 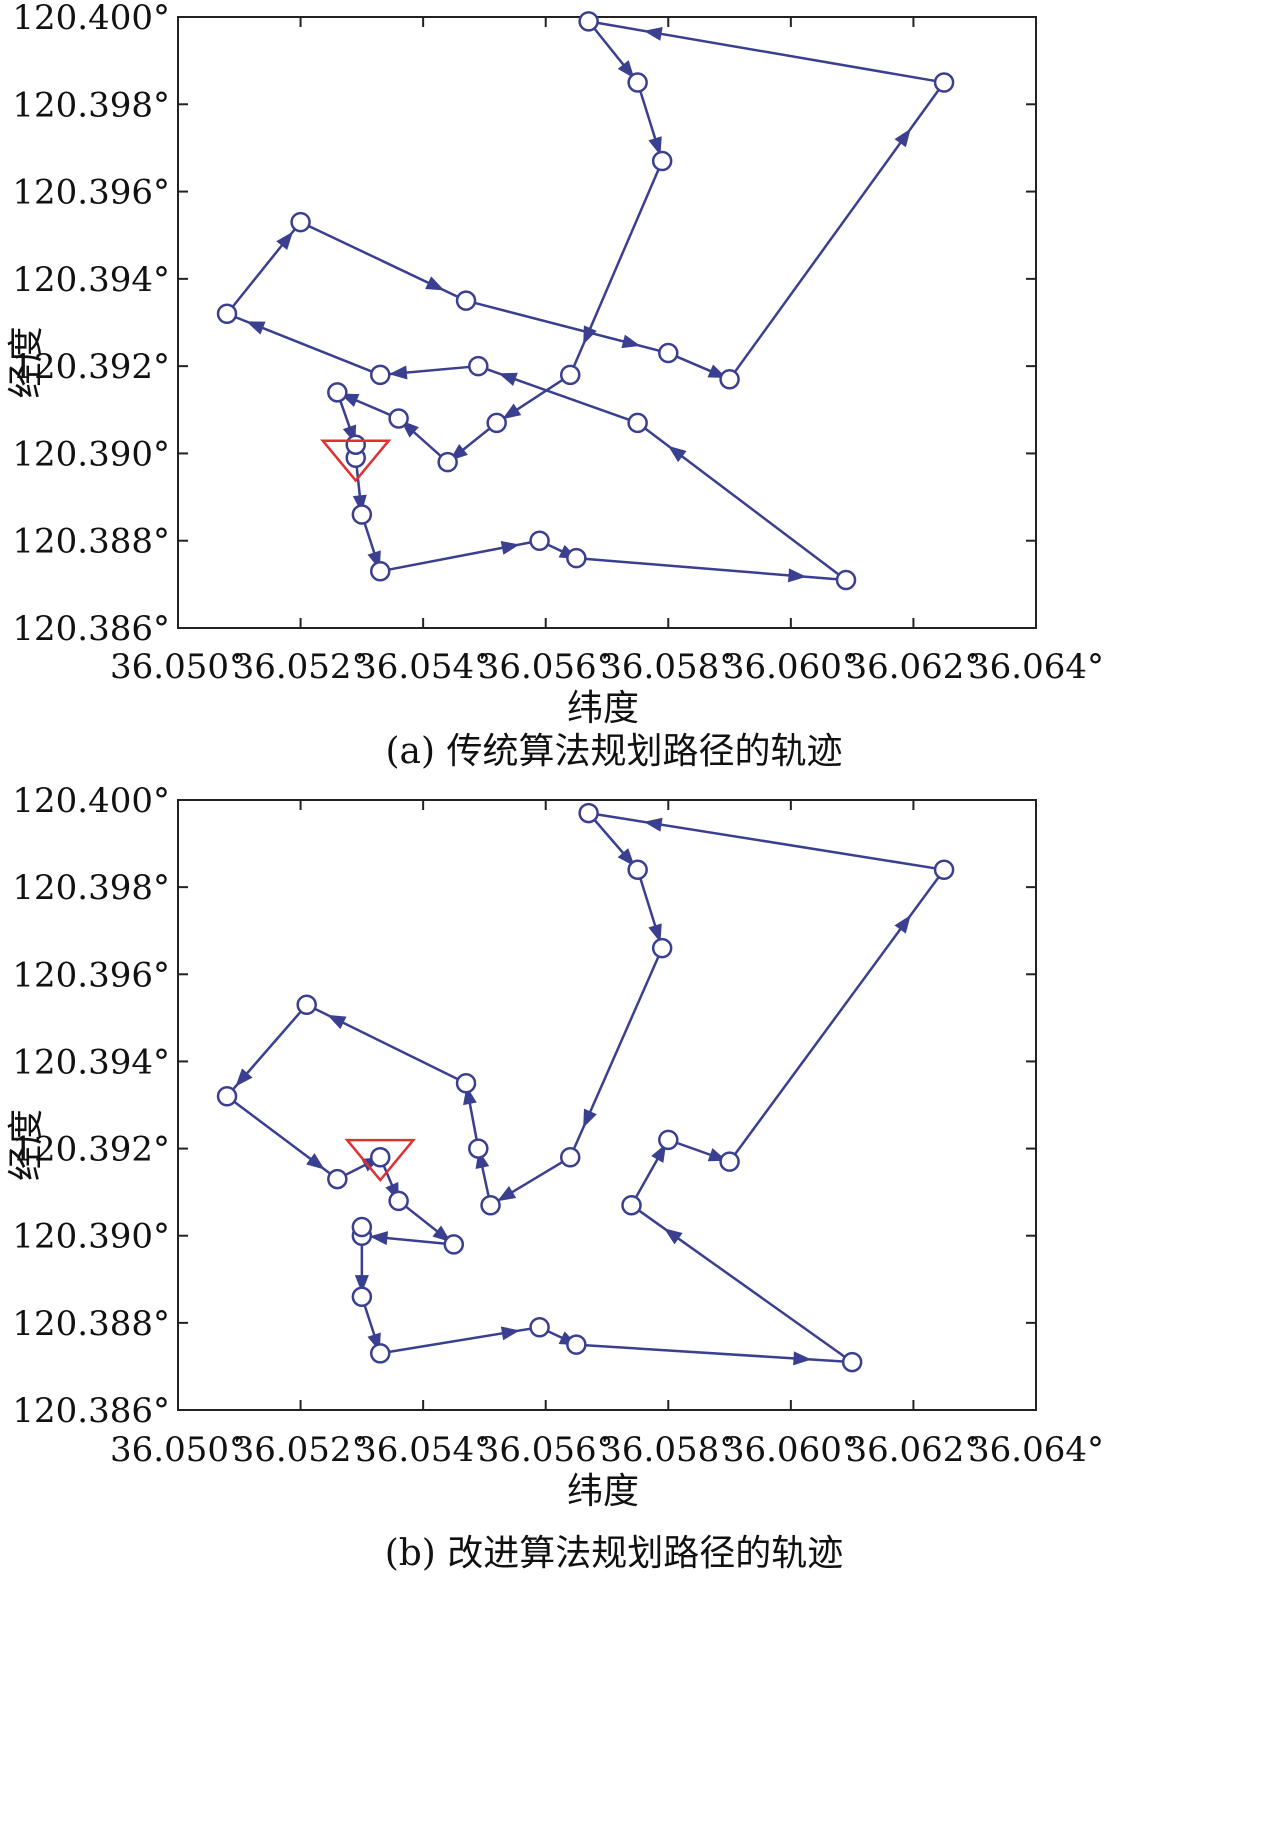 I want to click on x-tick-label: 36.060°, so click(x=791, y=667).